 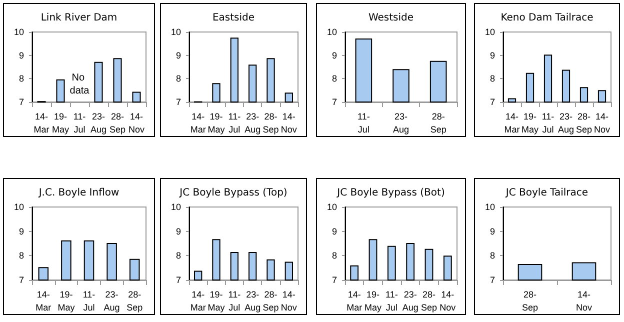 I want to click on annotation: No data, so click(x=80, y=84).